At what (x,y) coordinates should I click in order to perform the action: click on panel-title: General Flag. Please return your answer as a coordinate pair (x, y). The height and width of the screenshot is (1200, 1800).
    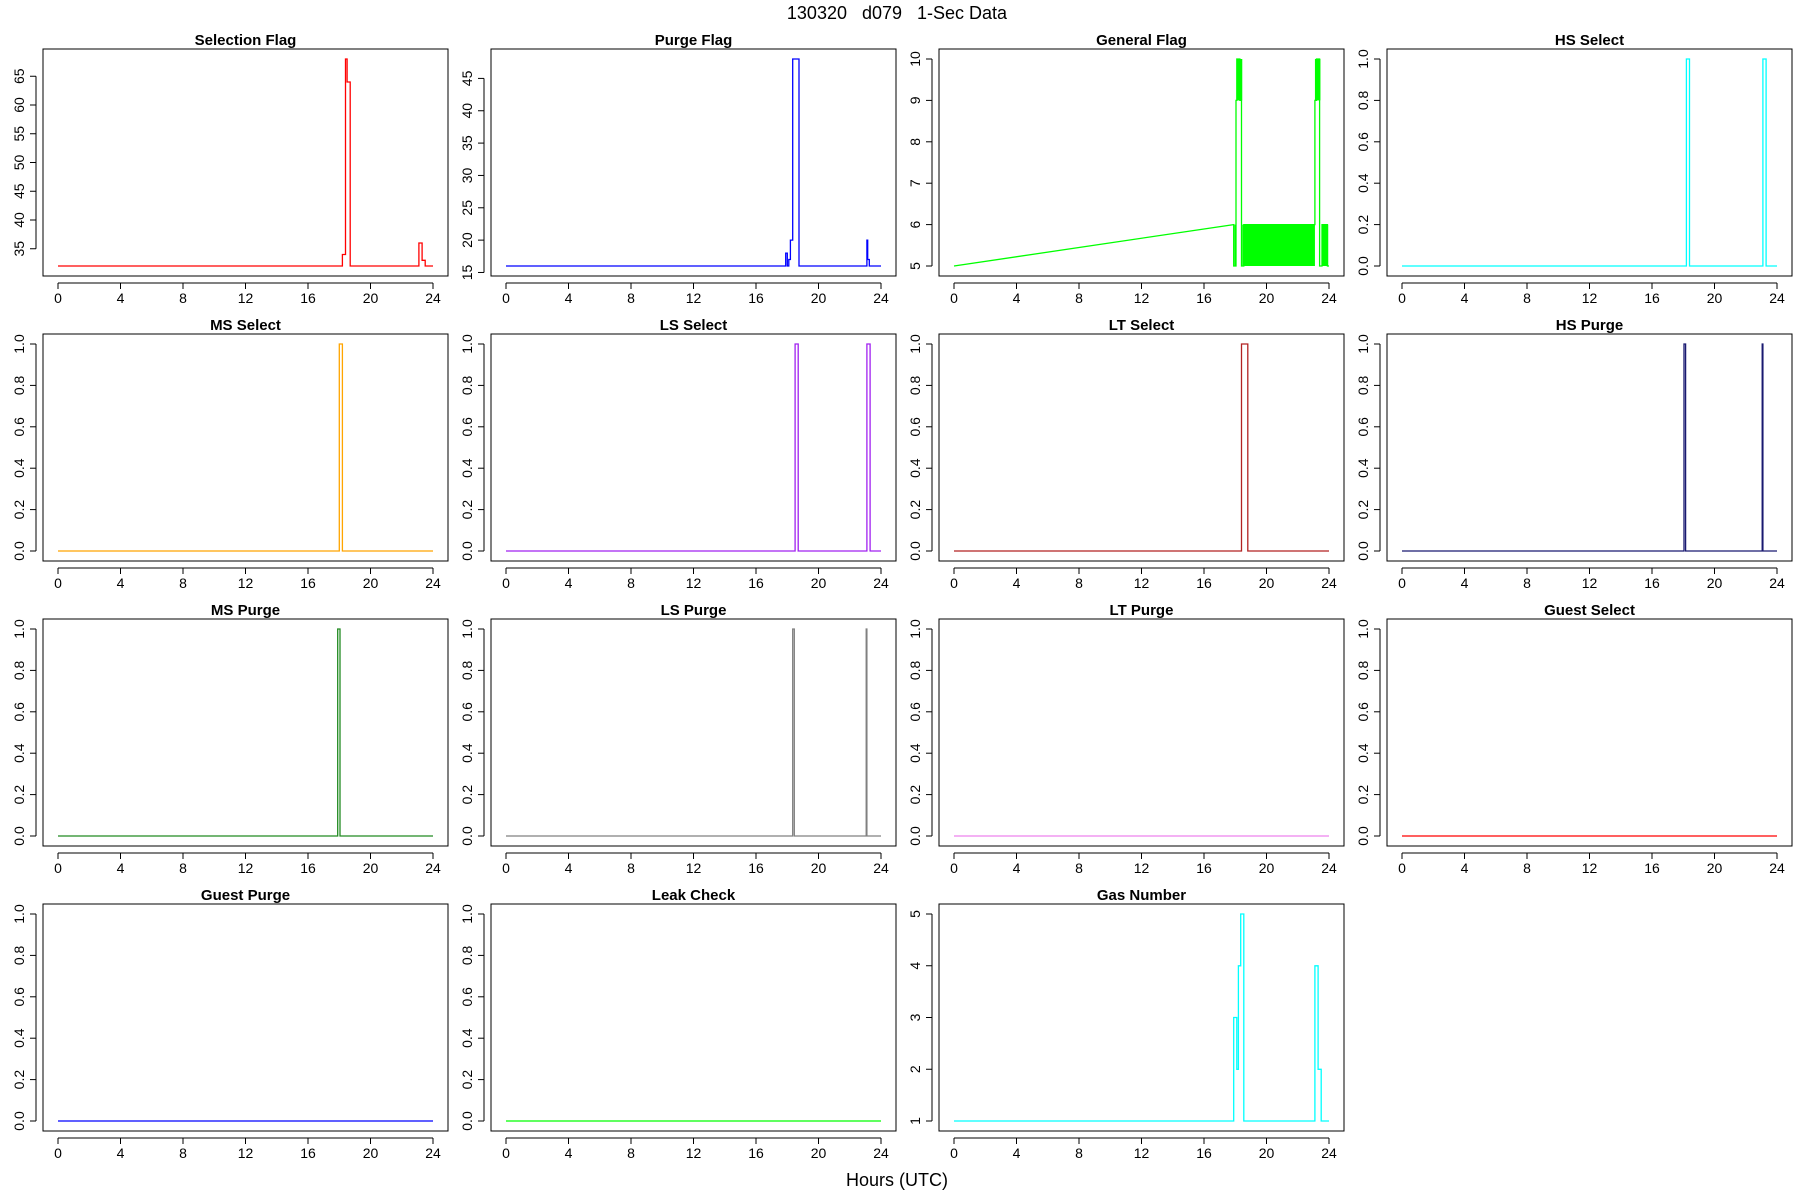
    Looking at the image, I should click on (1141, 40).